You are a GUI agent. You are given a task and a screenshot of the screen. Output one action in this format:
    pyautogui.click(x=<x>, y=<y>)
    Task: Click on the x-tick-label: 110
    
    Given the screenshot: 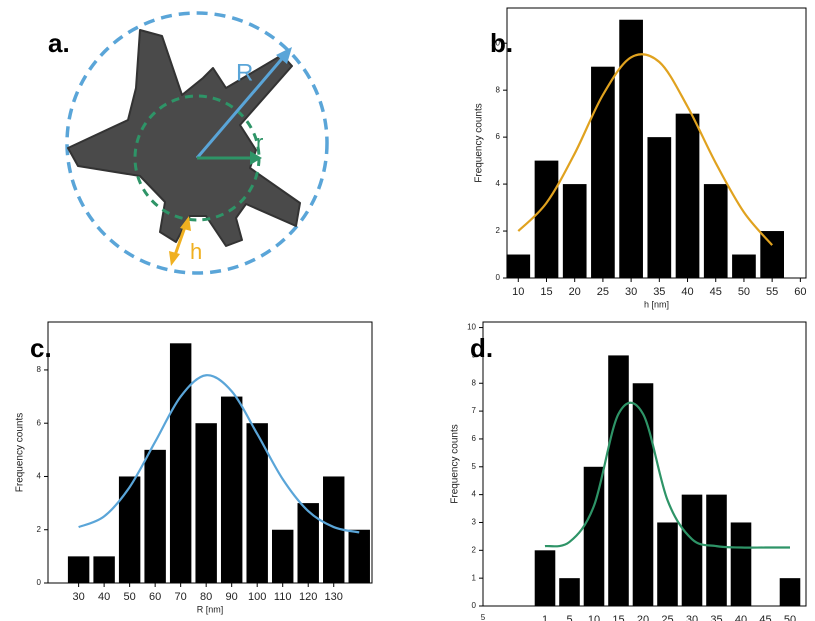 What is the action you would take?
    pyautogui.click(x=283, y=597)
    